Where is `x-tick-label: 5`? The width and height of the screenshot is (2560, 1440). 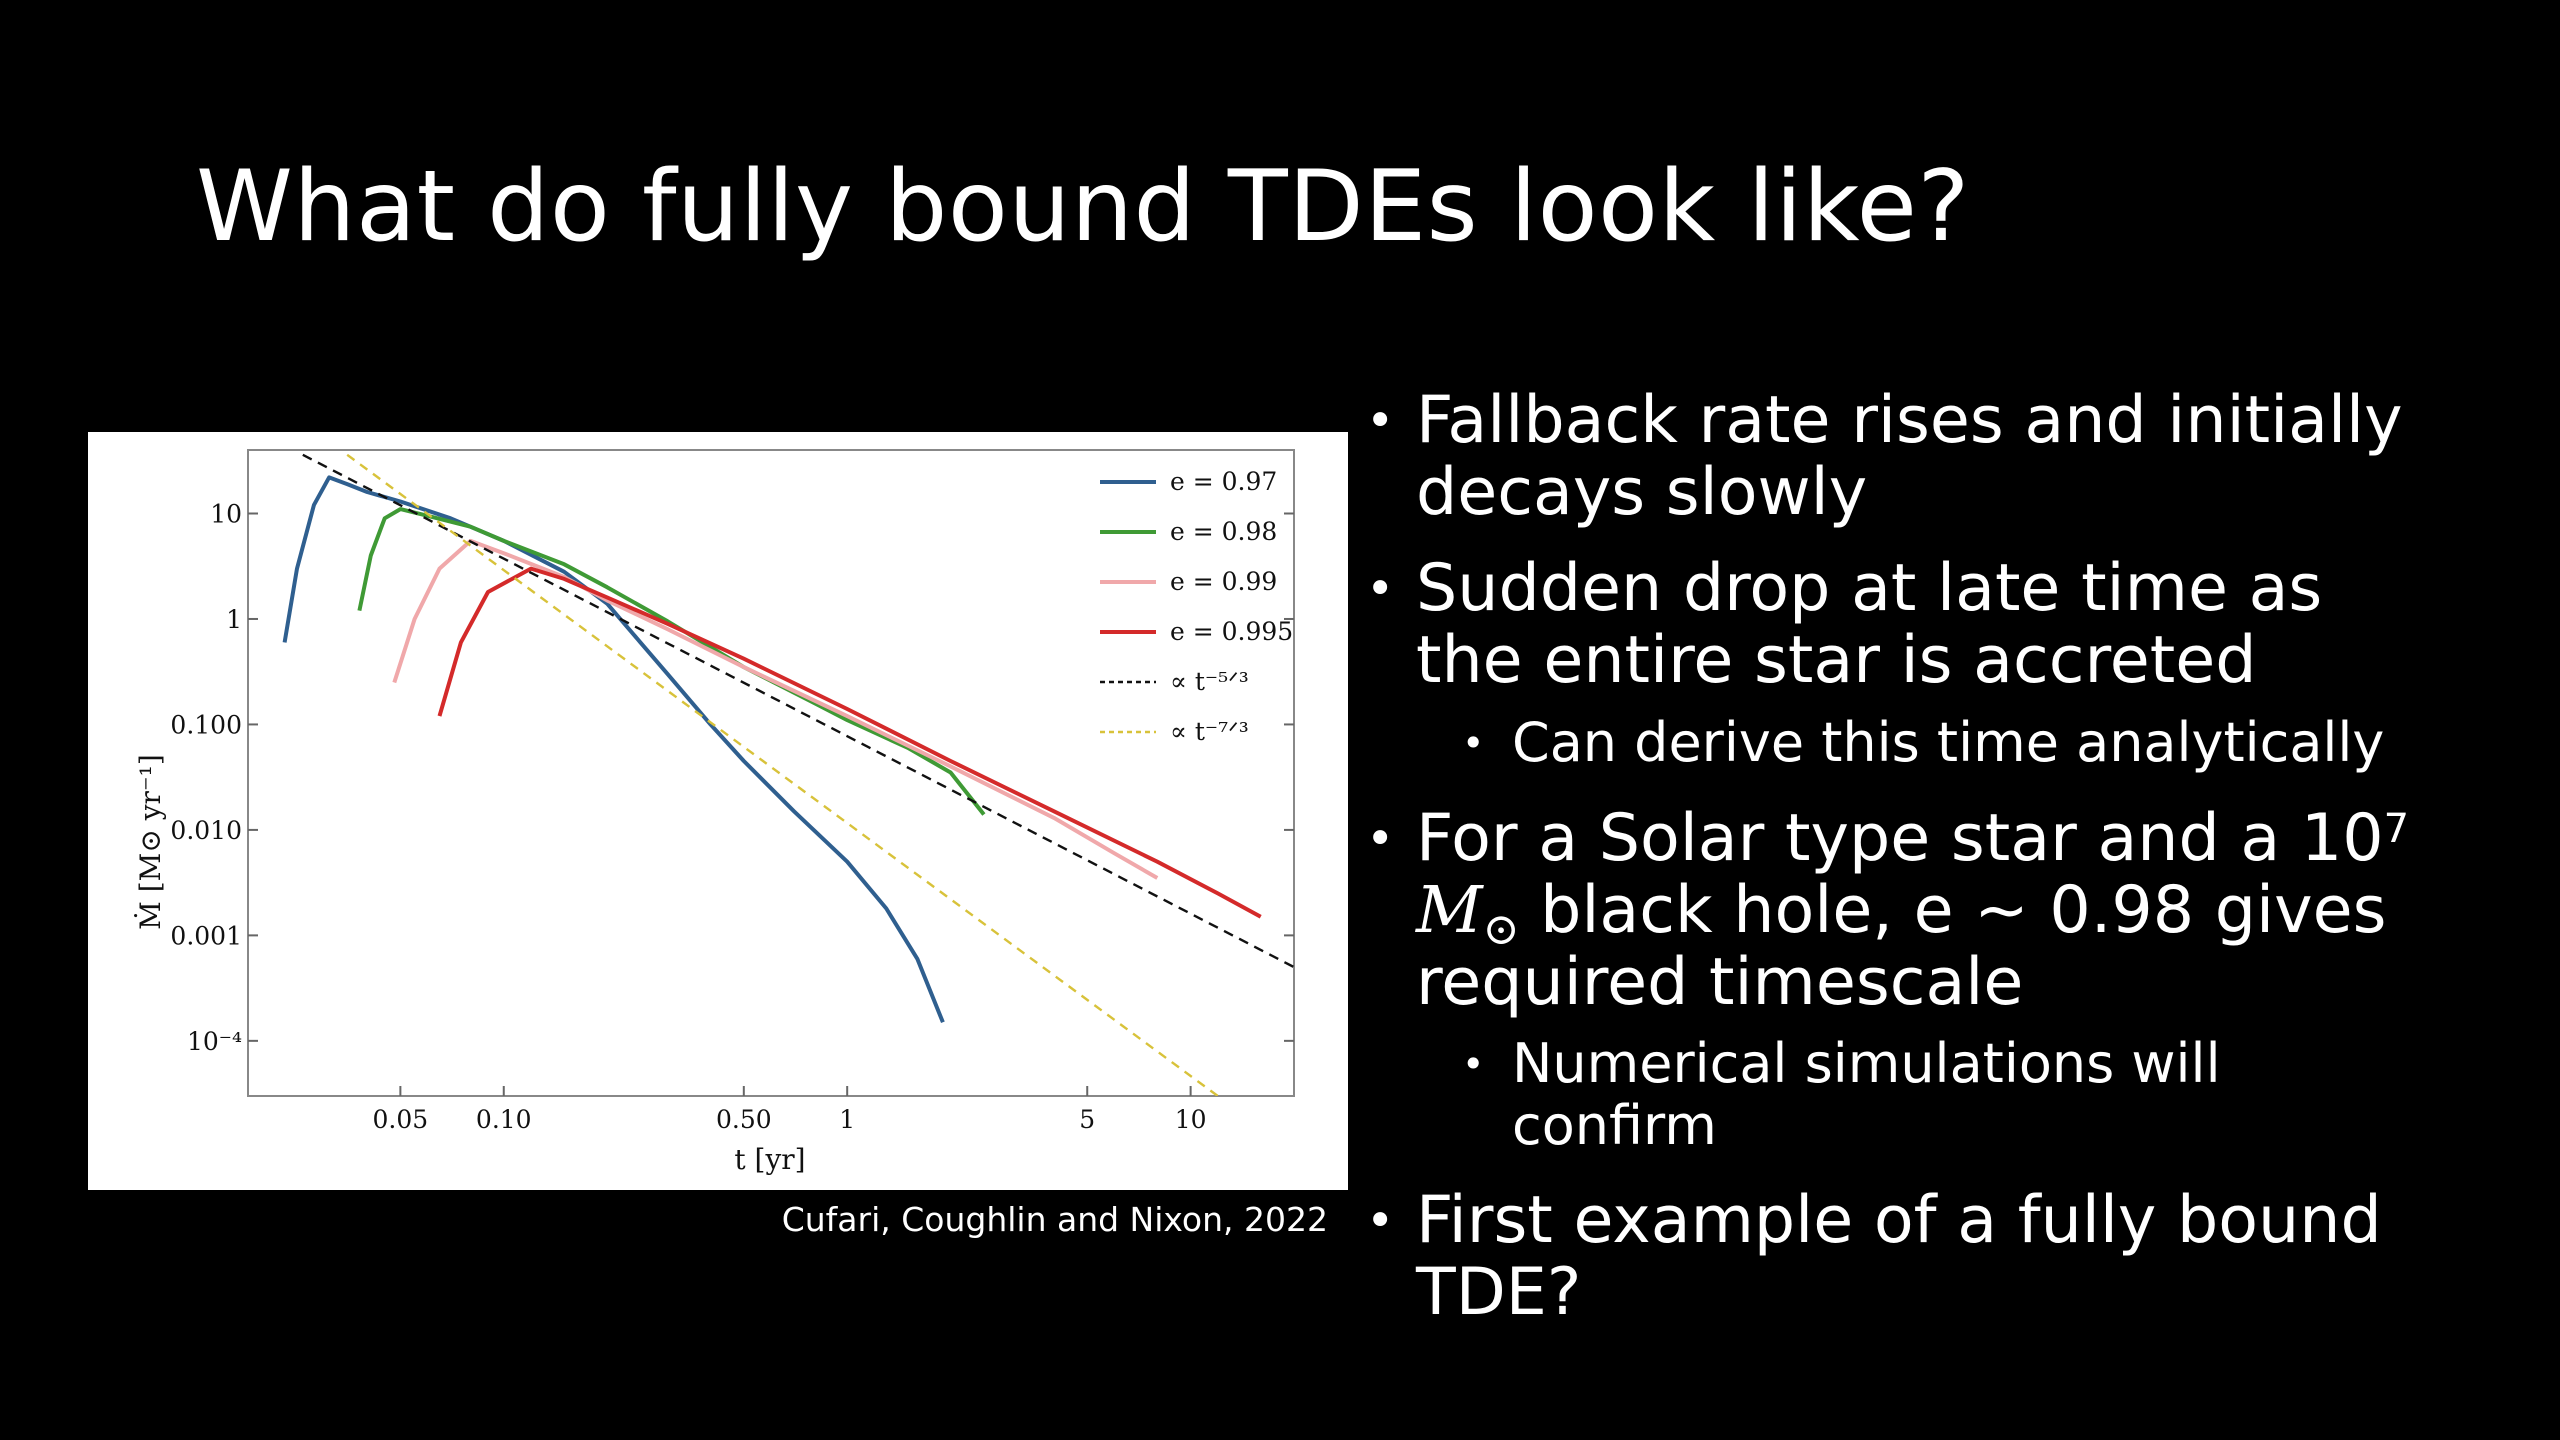
x-tick-label: 5 is located at coordinates (1087, 1119).